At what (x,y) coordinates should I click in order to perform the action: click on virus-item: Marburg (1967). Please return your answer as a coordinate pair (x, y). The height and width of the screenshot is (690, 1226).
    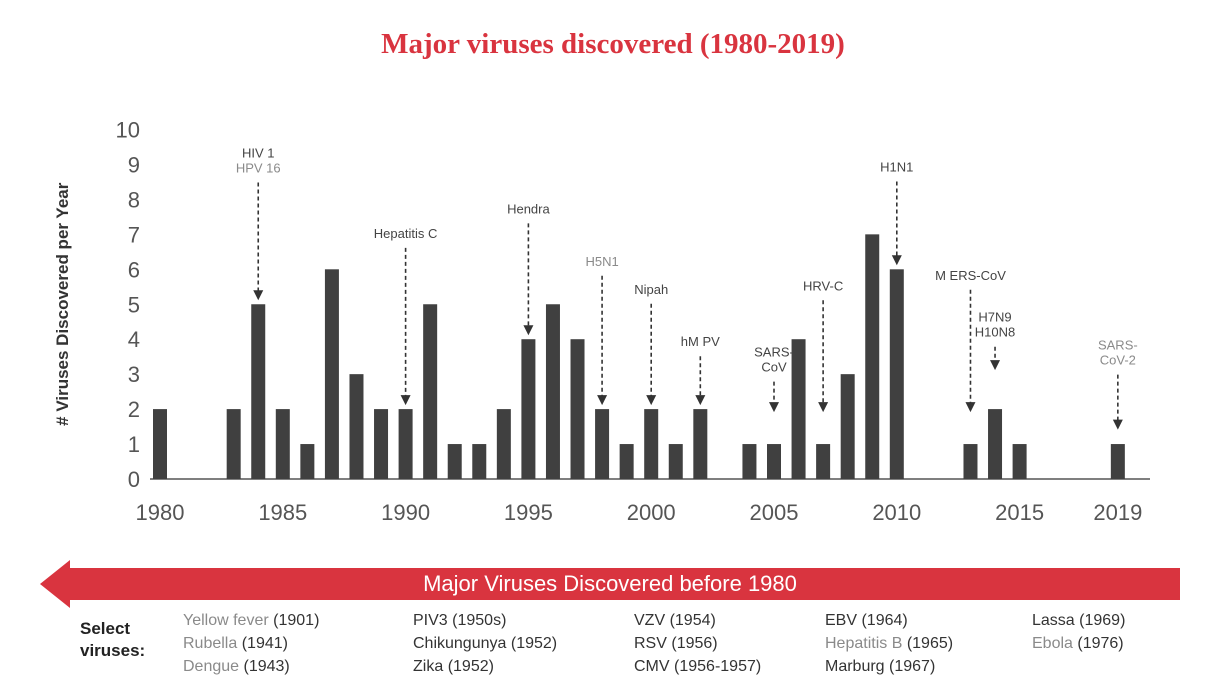
    Looking at the image, I should click on (889, 666).